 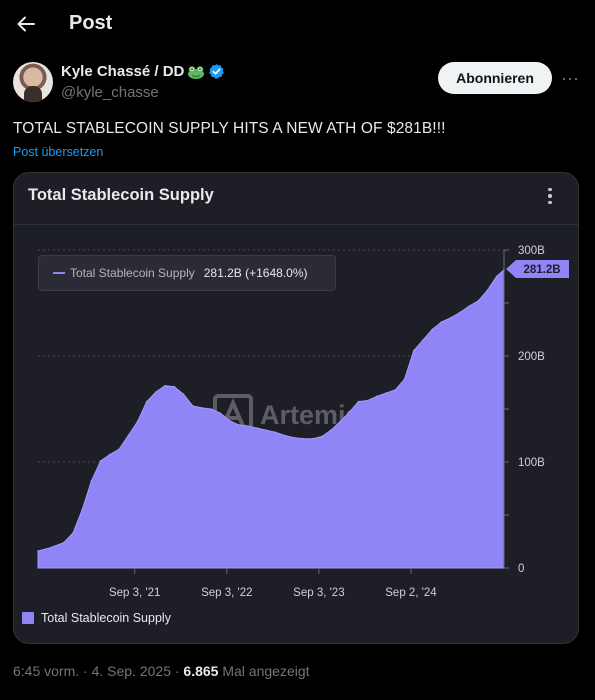 What do you see at coordinates (134, 593) in the screenshot?
I see `x-tick-label: Sep 3, '21` at bounding box center [134, 593].